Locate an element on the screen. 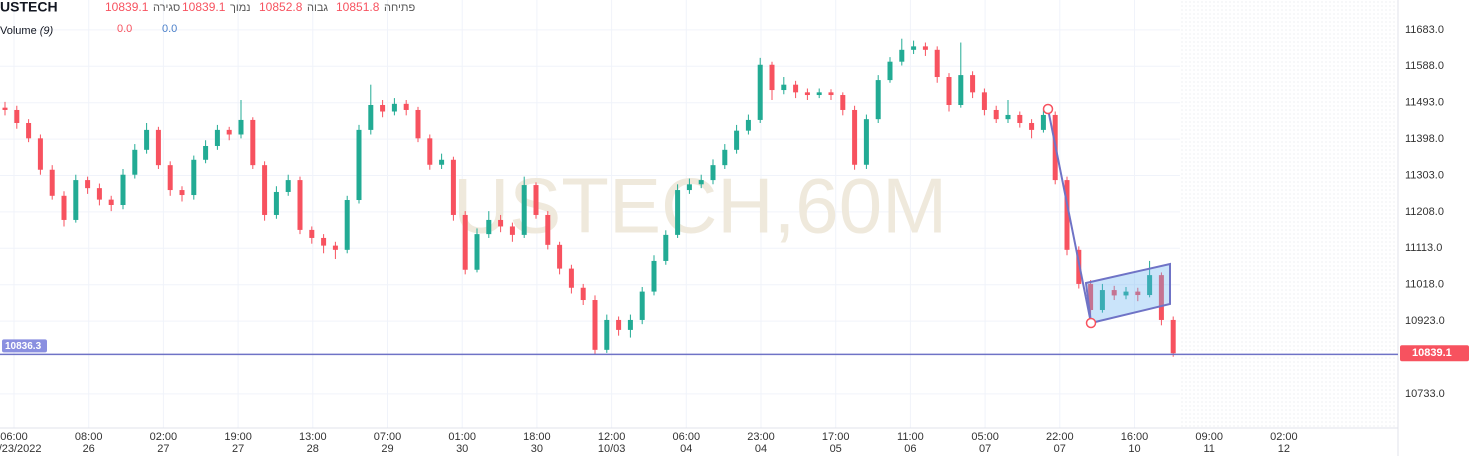 This screenshot has width=1469, height=456. x-tick-date: 26 is located at coordinates (89, 449).